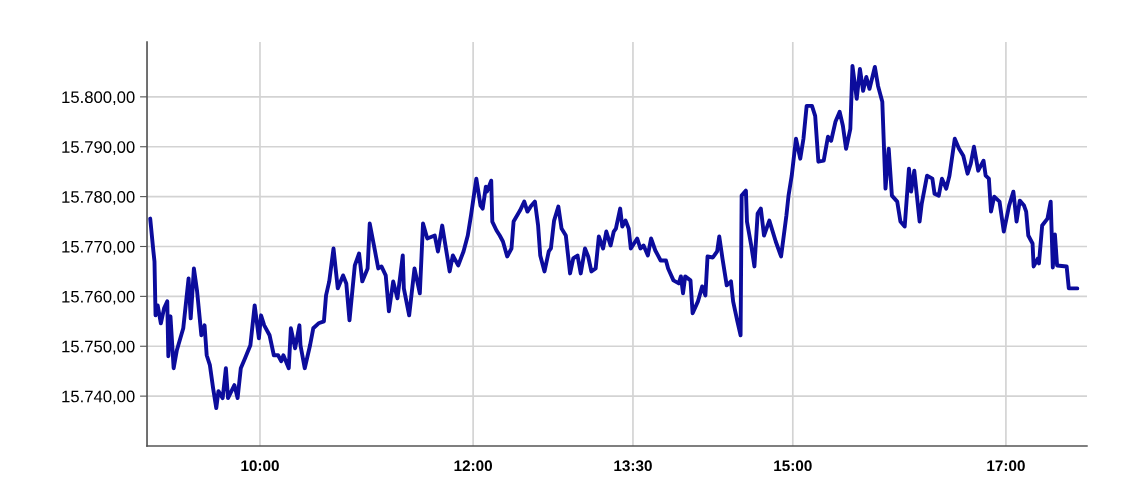 The height and width of the screenshot is (500, 1124). Describe the element at coordinates (98, 247) in the screenshot. I see `y-tick-label: 15.770,00` at that location.